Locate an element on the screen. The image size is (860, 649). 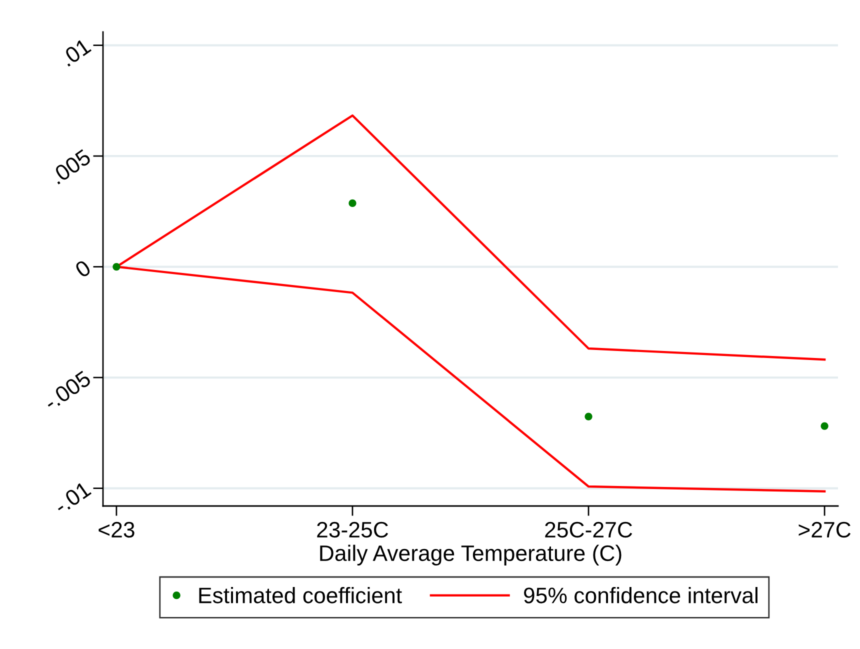
y-tick-label: 0 is located at coordinates (83, 268).